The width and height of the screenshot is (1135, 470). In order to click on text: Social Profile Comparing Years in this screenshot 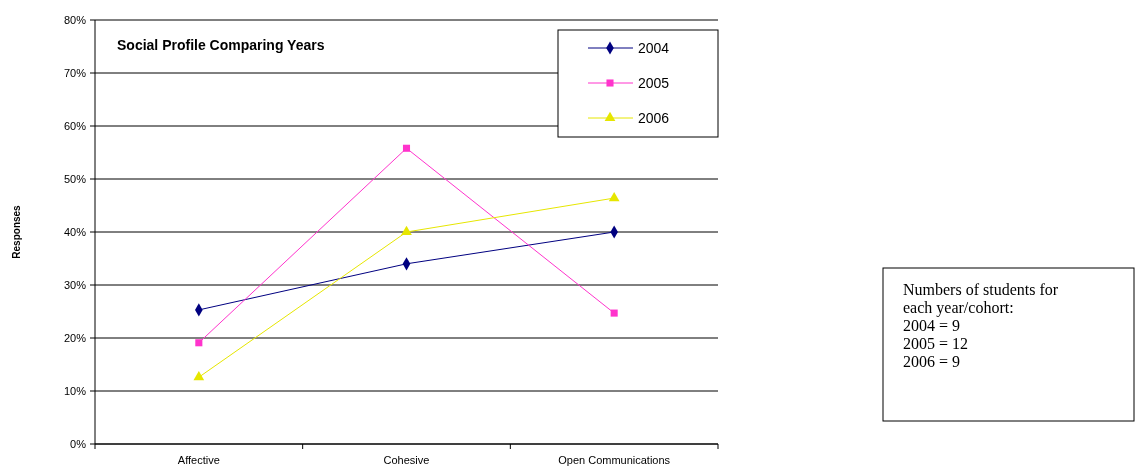, I will do `click(221, 45)`.